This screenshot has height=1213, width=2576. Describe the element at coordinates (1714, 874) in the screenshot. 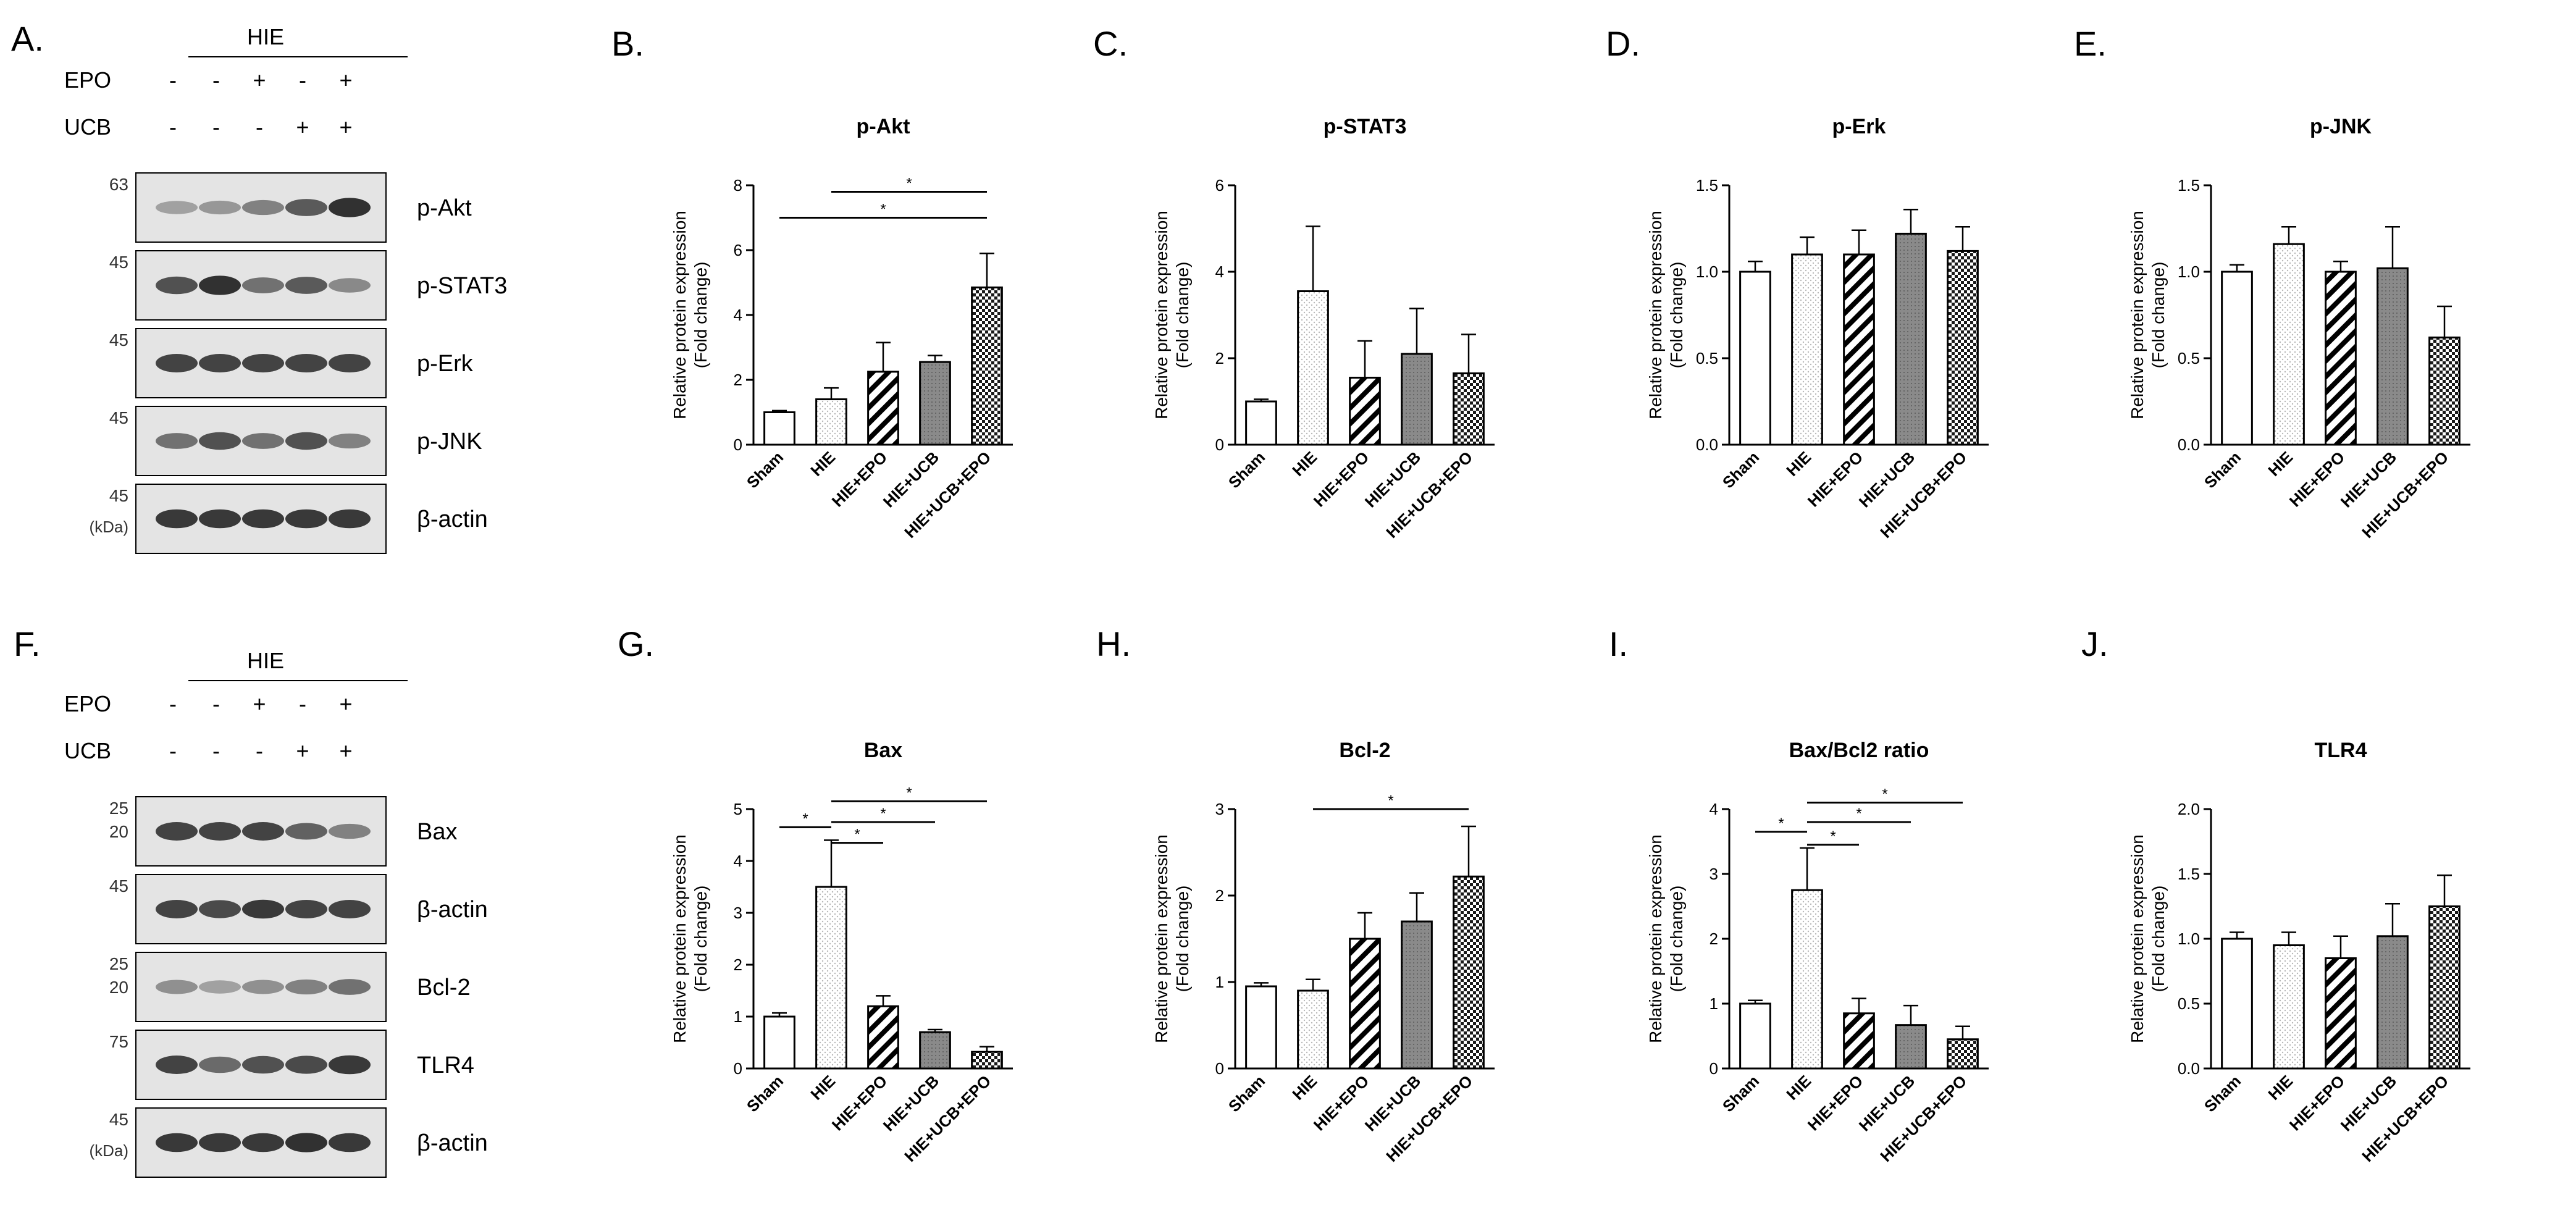

I see `y-tick-label: 3` at that location.